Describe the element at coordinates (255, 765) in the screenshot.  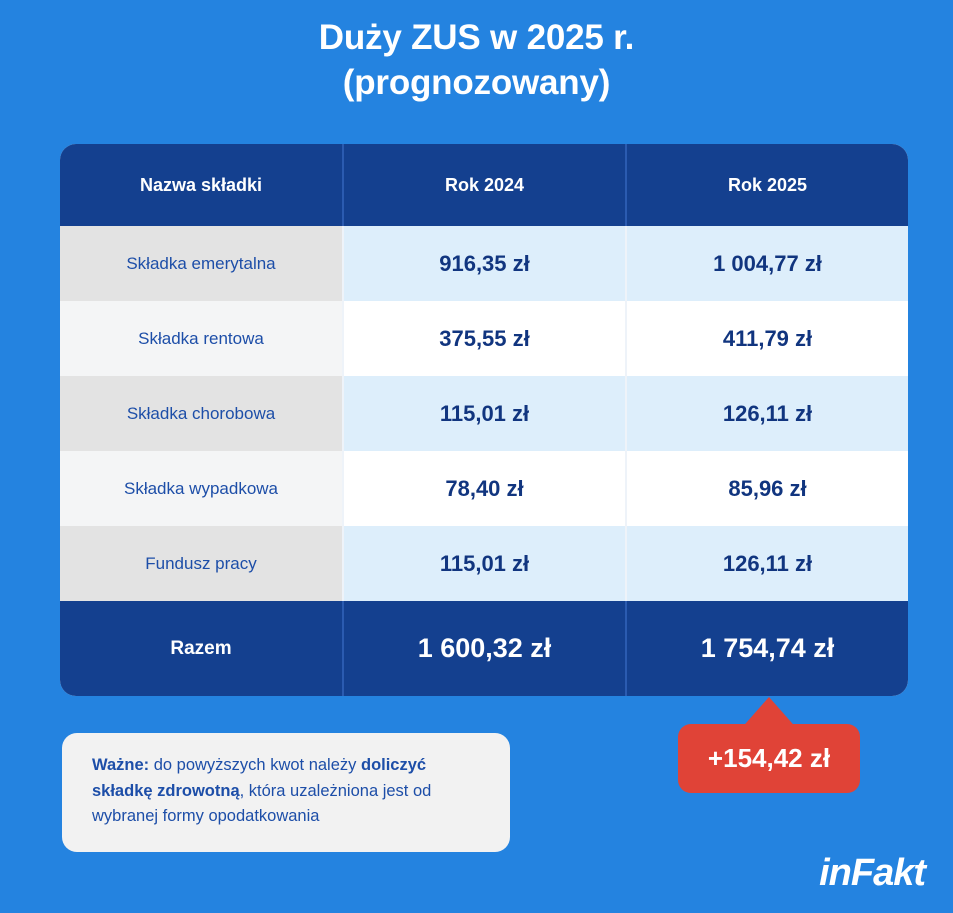
I see `note-text-1: do powyższych kwot należy` at that location.